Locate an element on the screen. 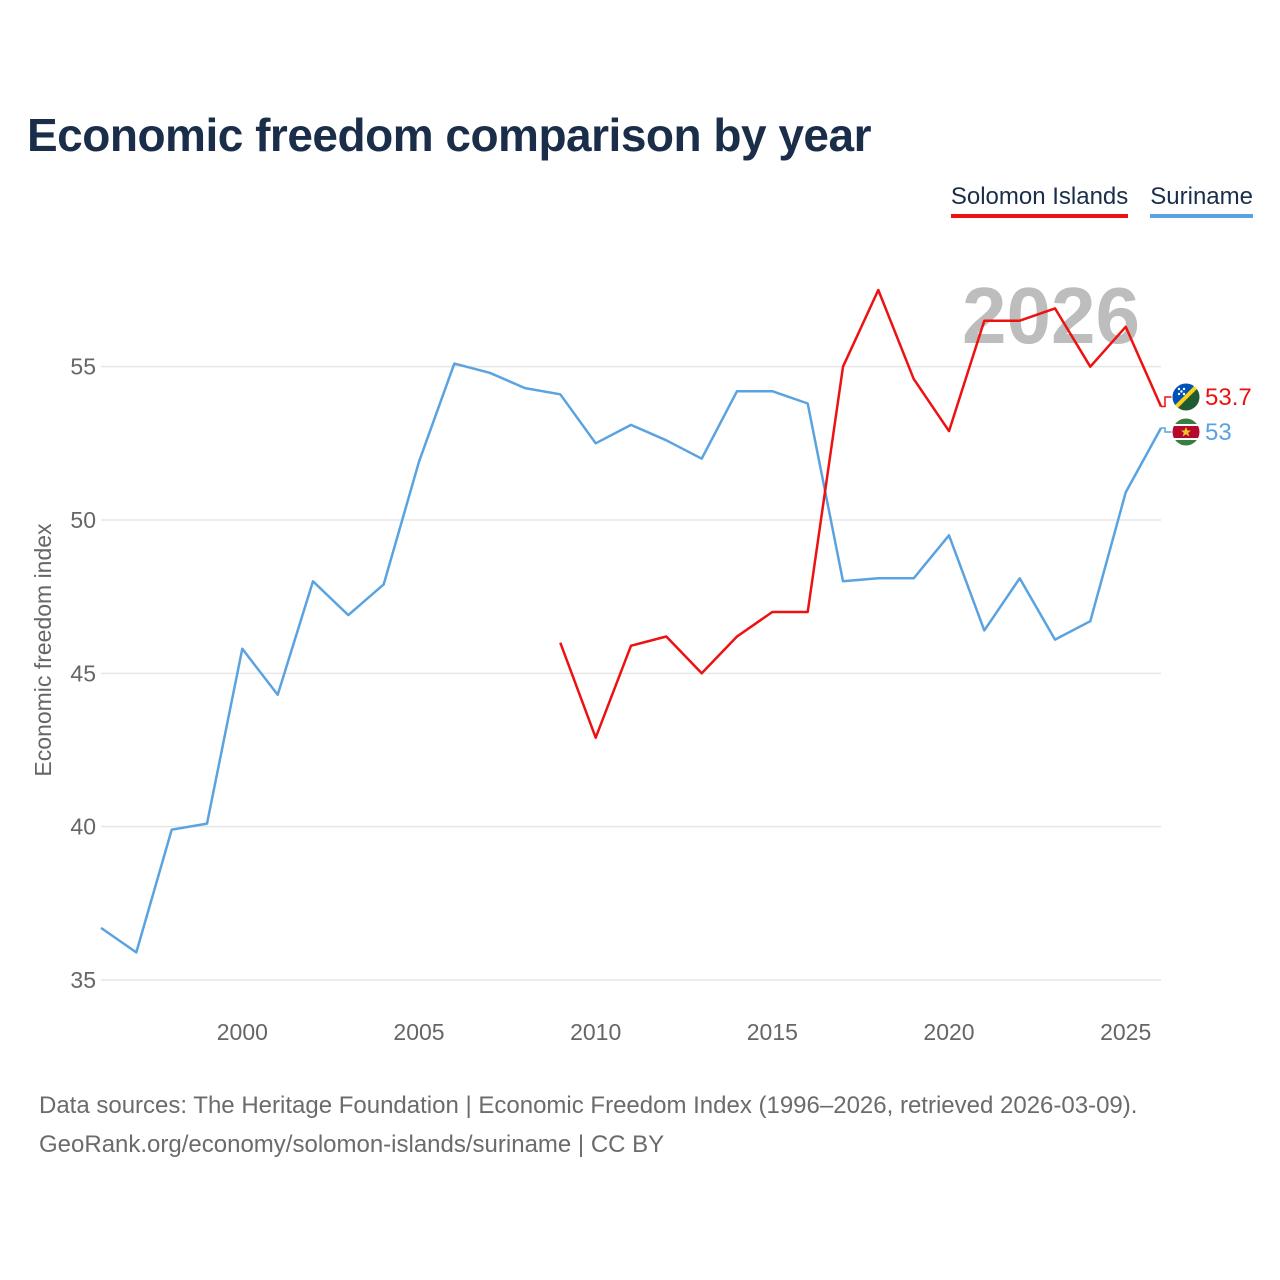 The image size is (1280, 1280). suriname-flag is located at coordinates (1186, 432).